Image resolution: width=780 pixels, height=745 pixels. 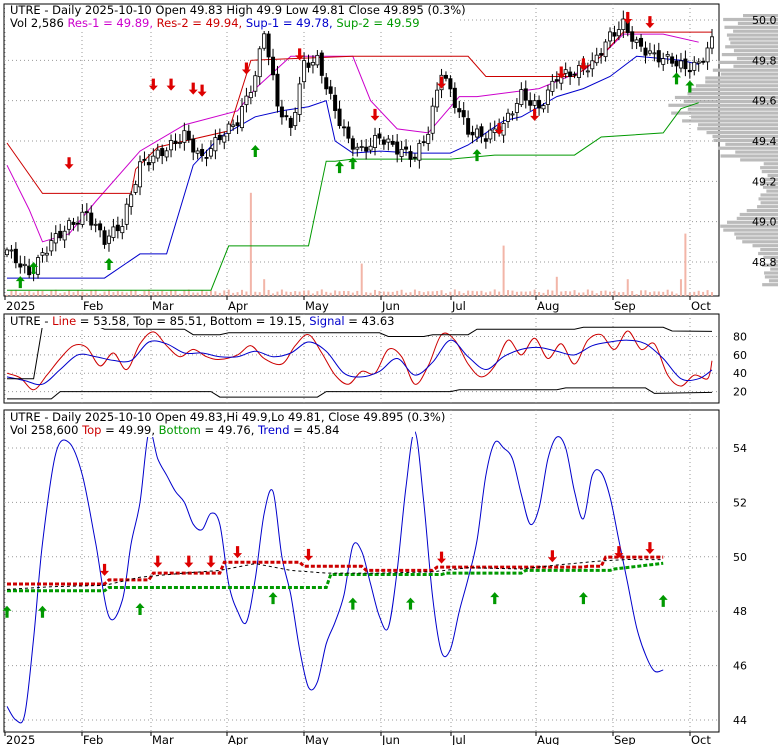 What do you see at coordinates (31, 321) in the screenshot?
I see `macd-legend-segment-0: UTRE -` at bounding box center [31, 321].